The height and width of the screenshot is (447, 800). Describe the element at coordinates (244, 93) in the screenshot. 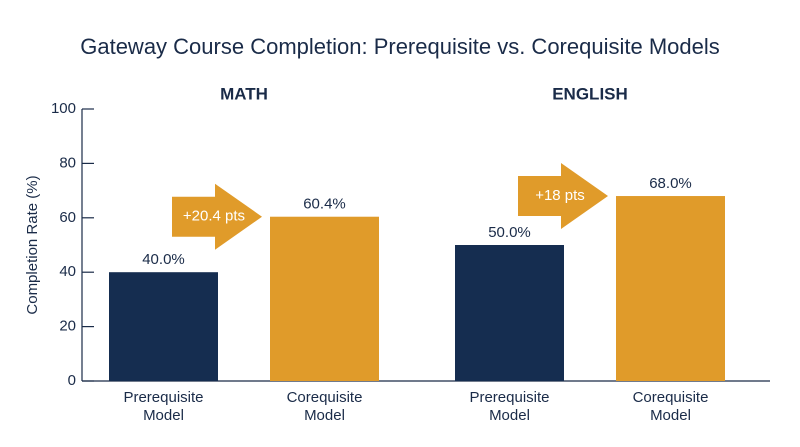

I see `group-label: MATH` at that location.